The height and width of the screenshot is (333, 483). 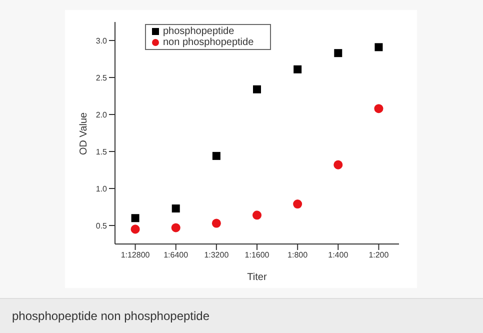 I want to click on x-tick-label: 1:6400, so click(x=176, y=255).